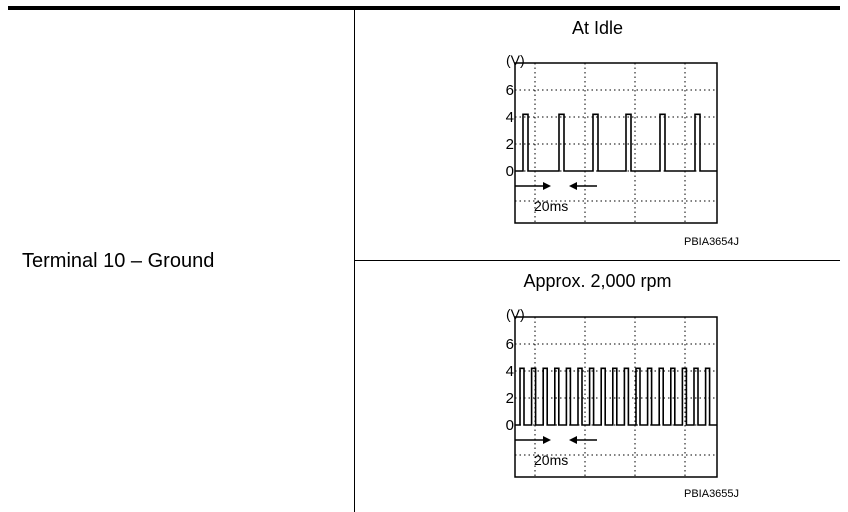 The height and width of the screenshot is (512, 848). Describe the element at coordinates (510, 117) in the screenshot. I see `idle-y-tick-4: 4` at that location.